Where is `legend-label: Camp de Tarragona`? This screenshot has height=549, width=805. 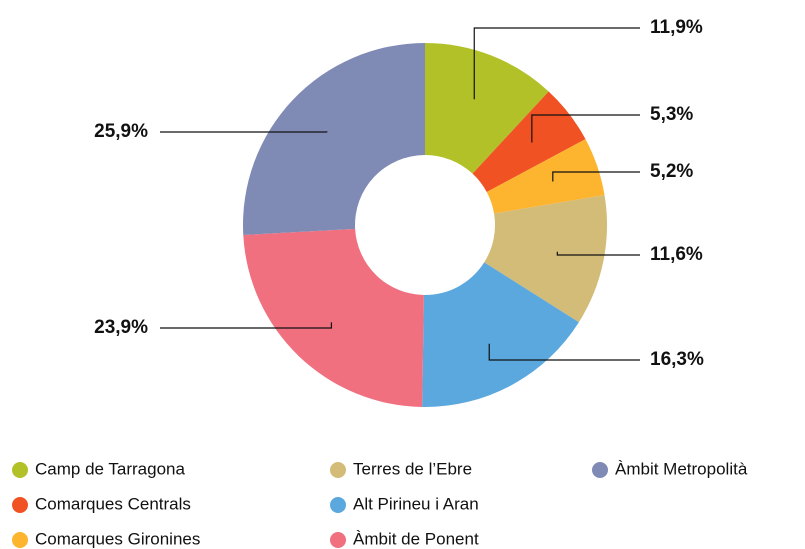
legend-label: Camp de Tarragona is located at coordinates (110, 468).